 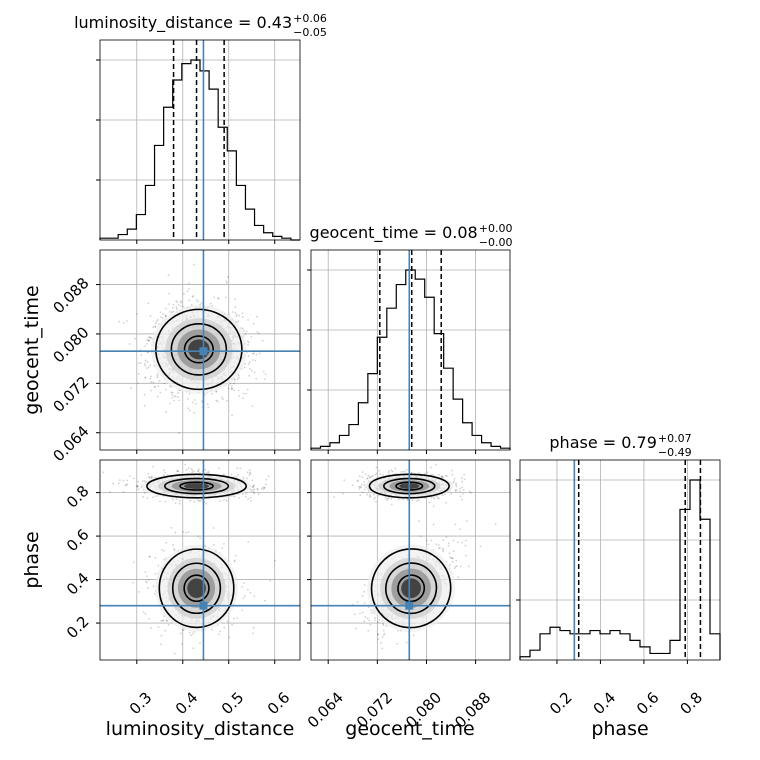 I want to click on x-axis-label: phase, so click(x=619, y=729).